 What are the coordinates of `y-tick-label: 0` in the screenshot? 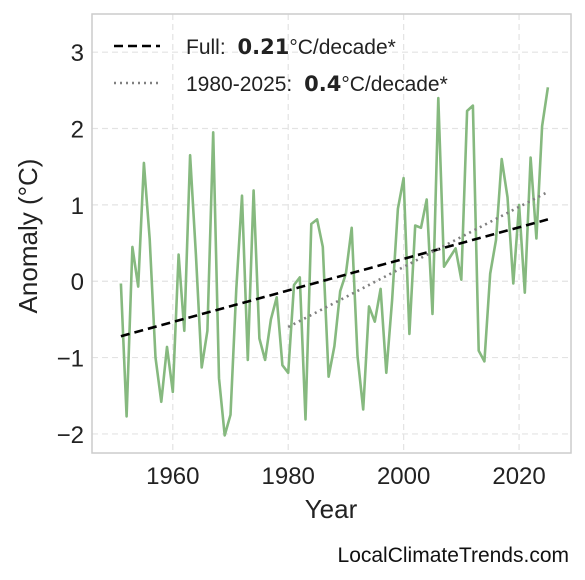 It's located at (77, 282).